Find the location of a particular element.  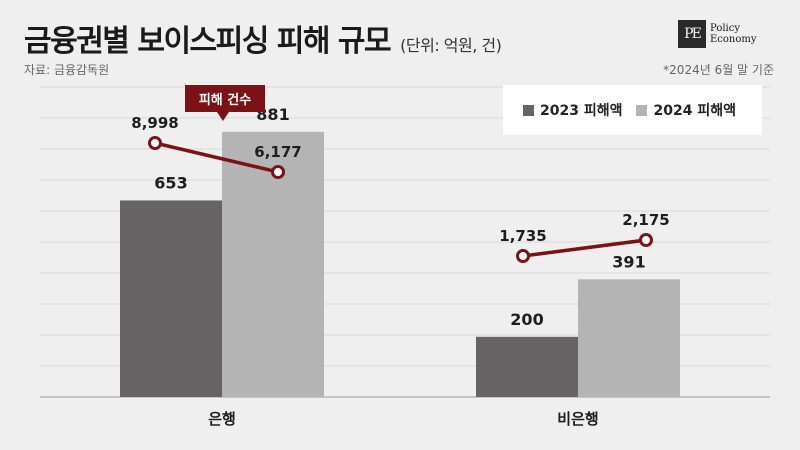

legend: 2023 피해액 2024 피해액 is located at coordinates (632, 110).